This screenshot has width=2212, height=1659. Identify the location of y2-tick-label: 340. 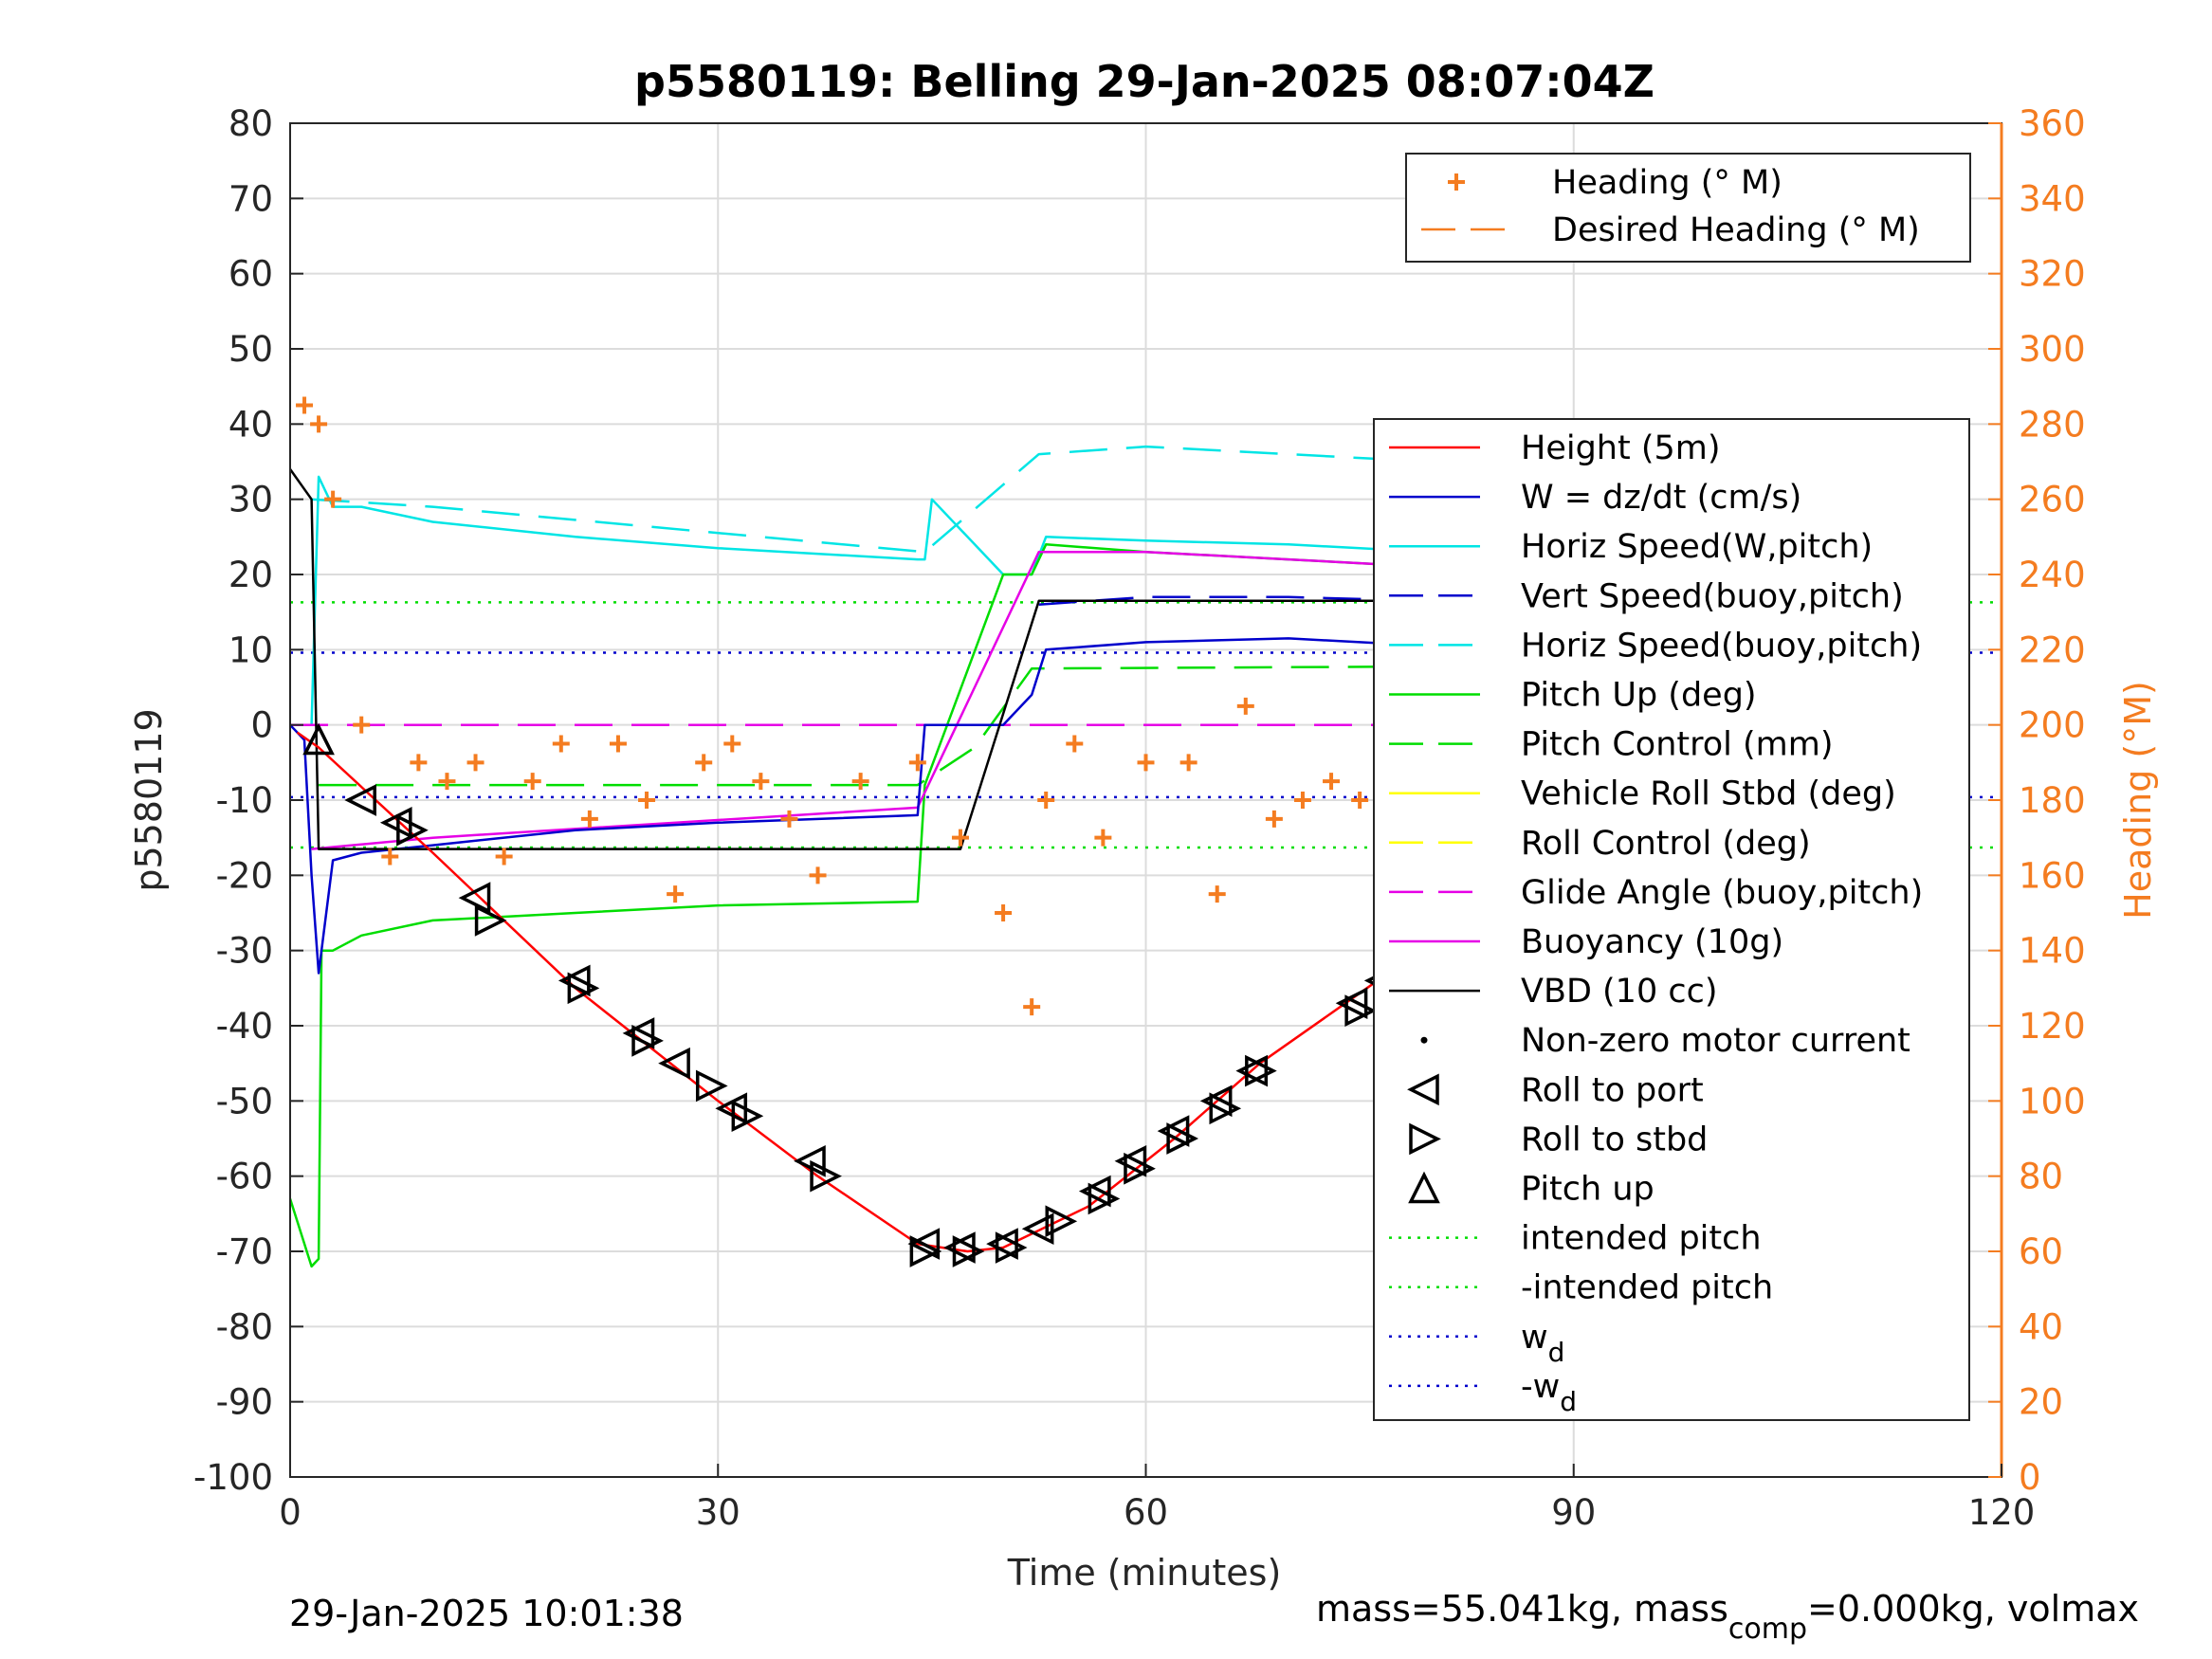
(2052, 198).